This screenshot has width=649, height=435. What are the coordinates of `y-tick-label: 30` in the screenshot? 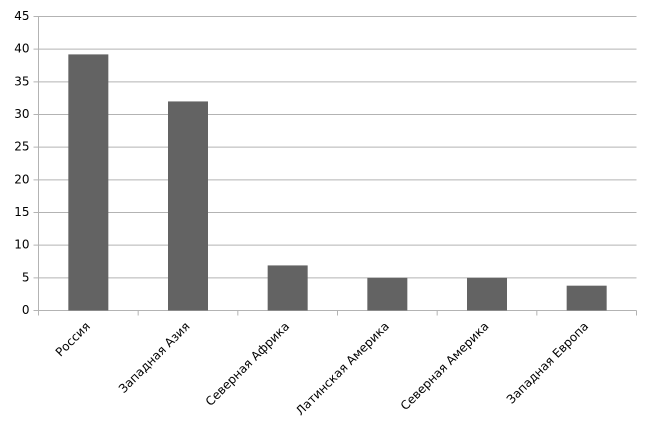 It's located at (21, 114).